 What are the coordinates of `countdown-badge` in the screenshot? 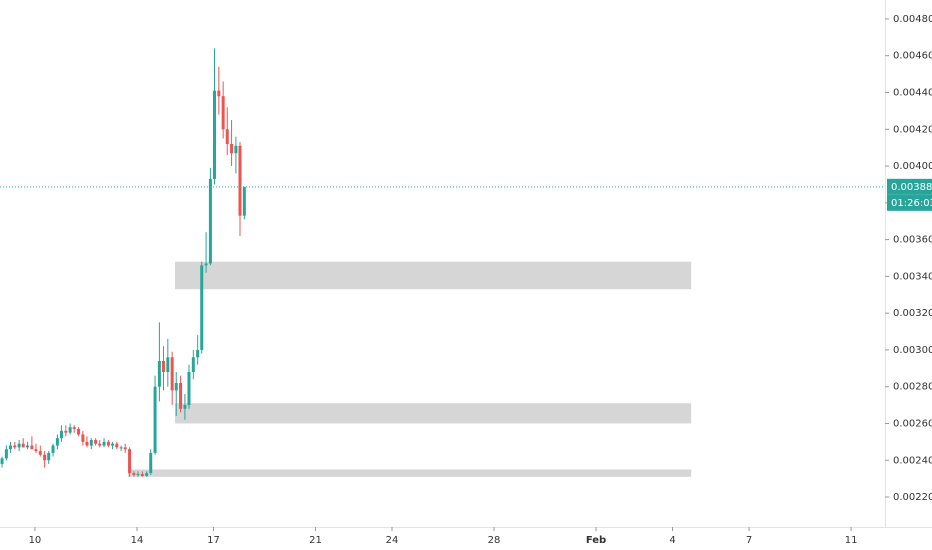 It's located at (909, 202).